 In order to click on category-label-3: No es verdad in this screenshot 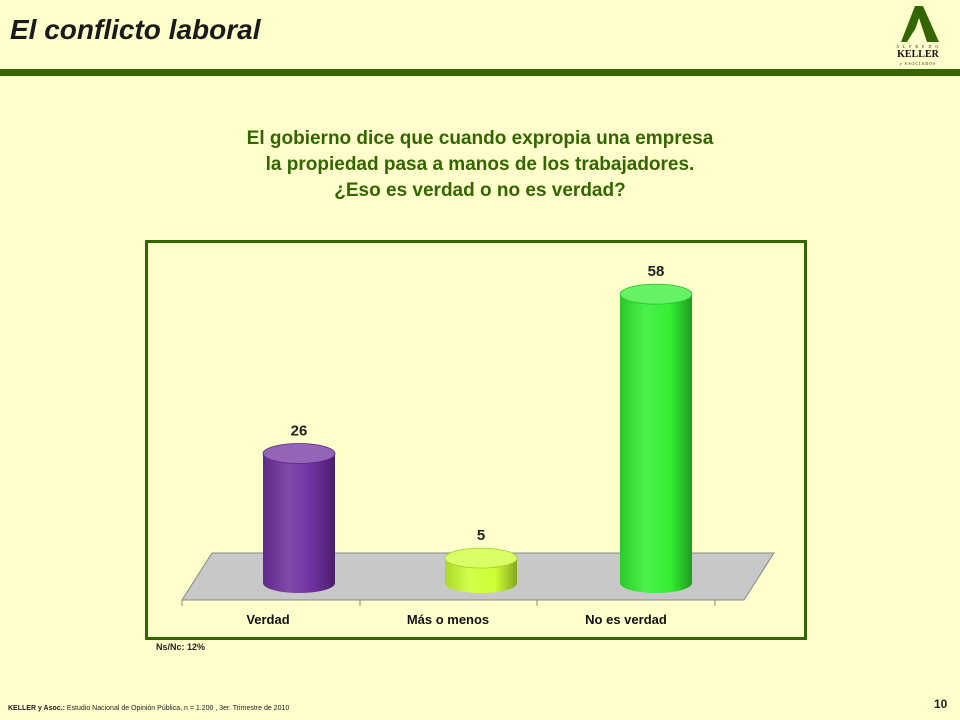, I will do `click(626, 619)`.